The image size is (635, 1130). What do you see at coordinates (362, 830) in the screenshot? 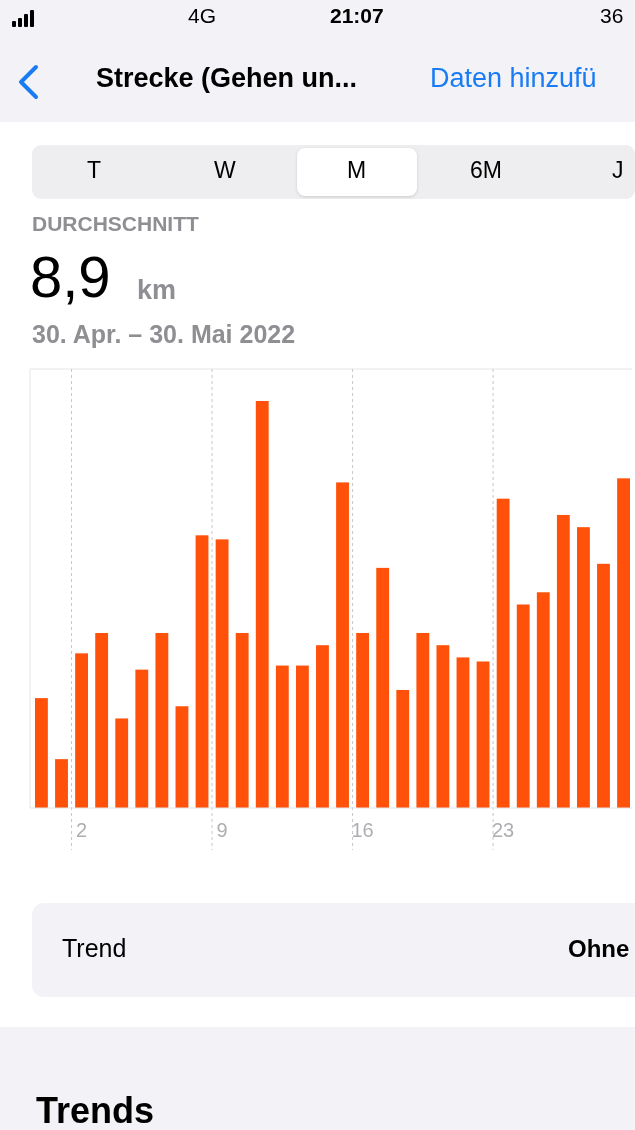
I see `x-tick-label: 16` at bounding box center [362, 830].